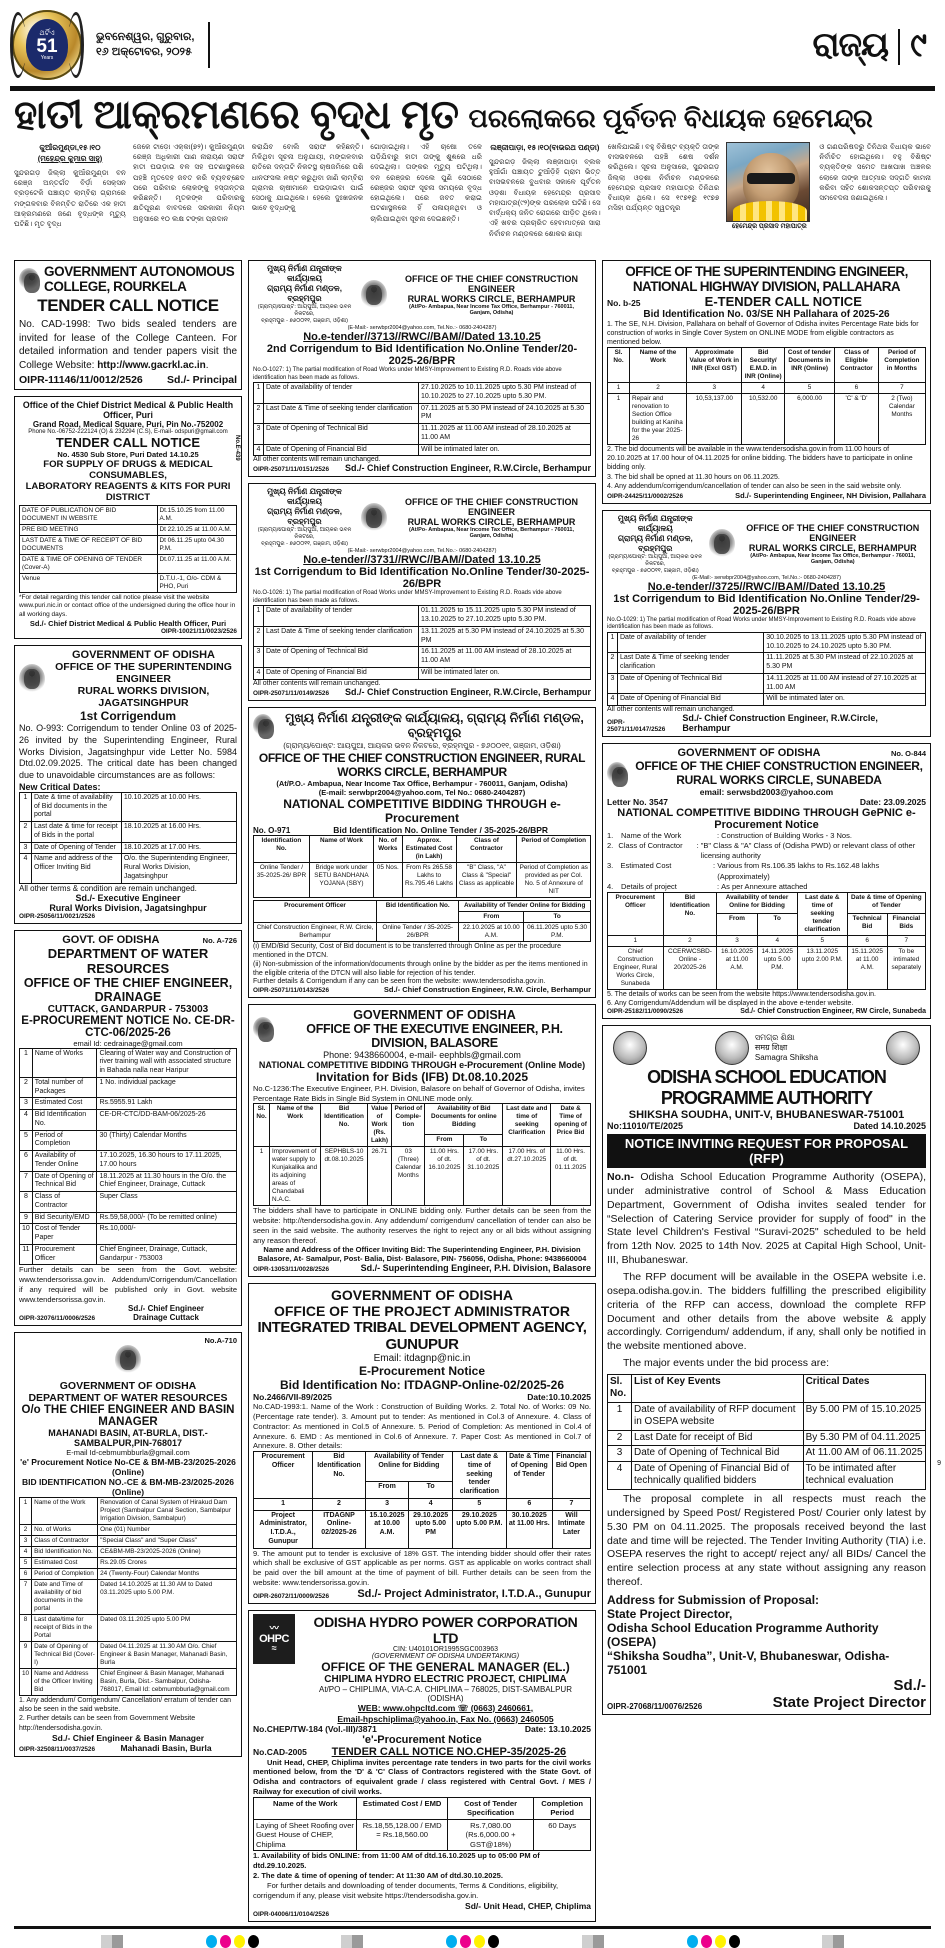  Describe the element at coordinates (225, 1941) in the screenshot. I see `magenta-dot` at that location.